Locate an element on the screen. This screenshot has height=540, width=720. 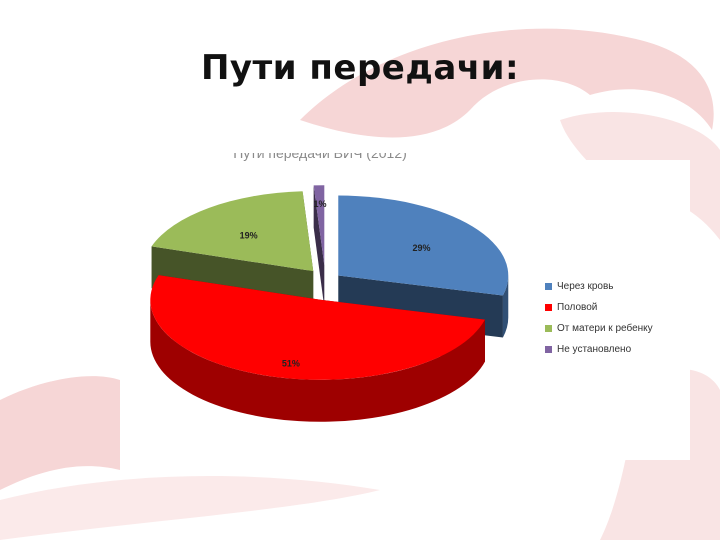
pie-slice-unknown is located at coordinates (319, 246).